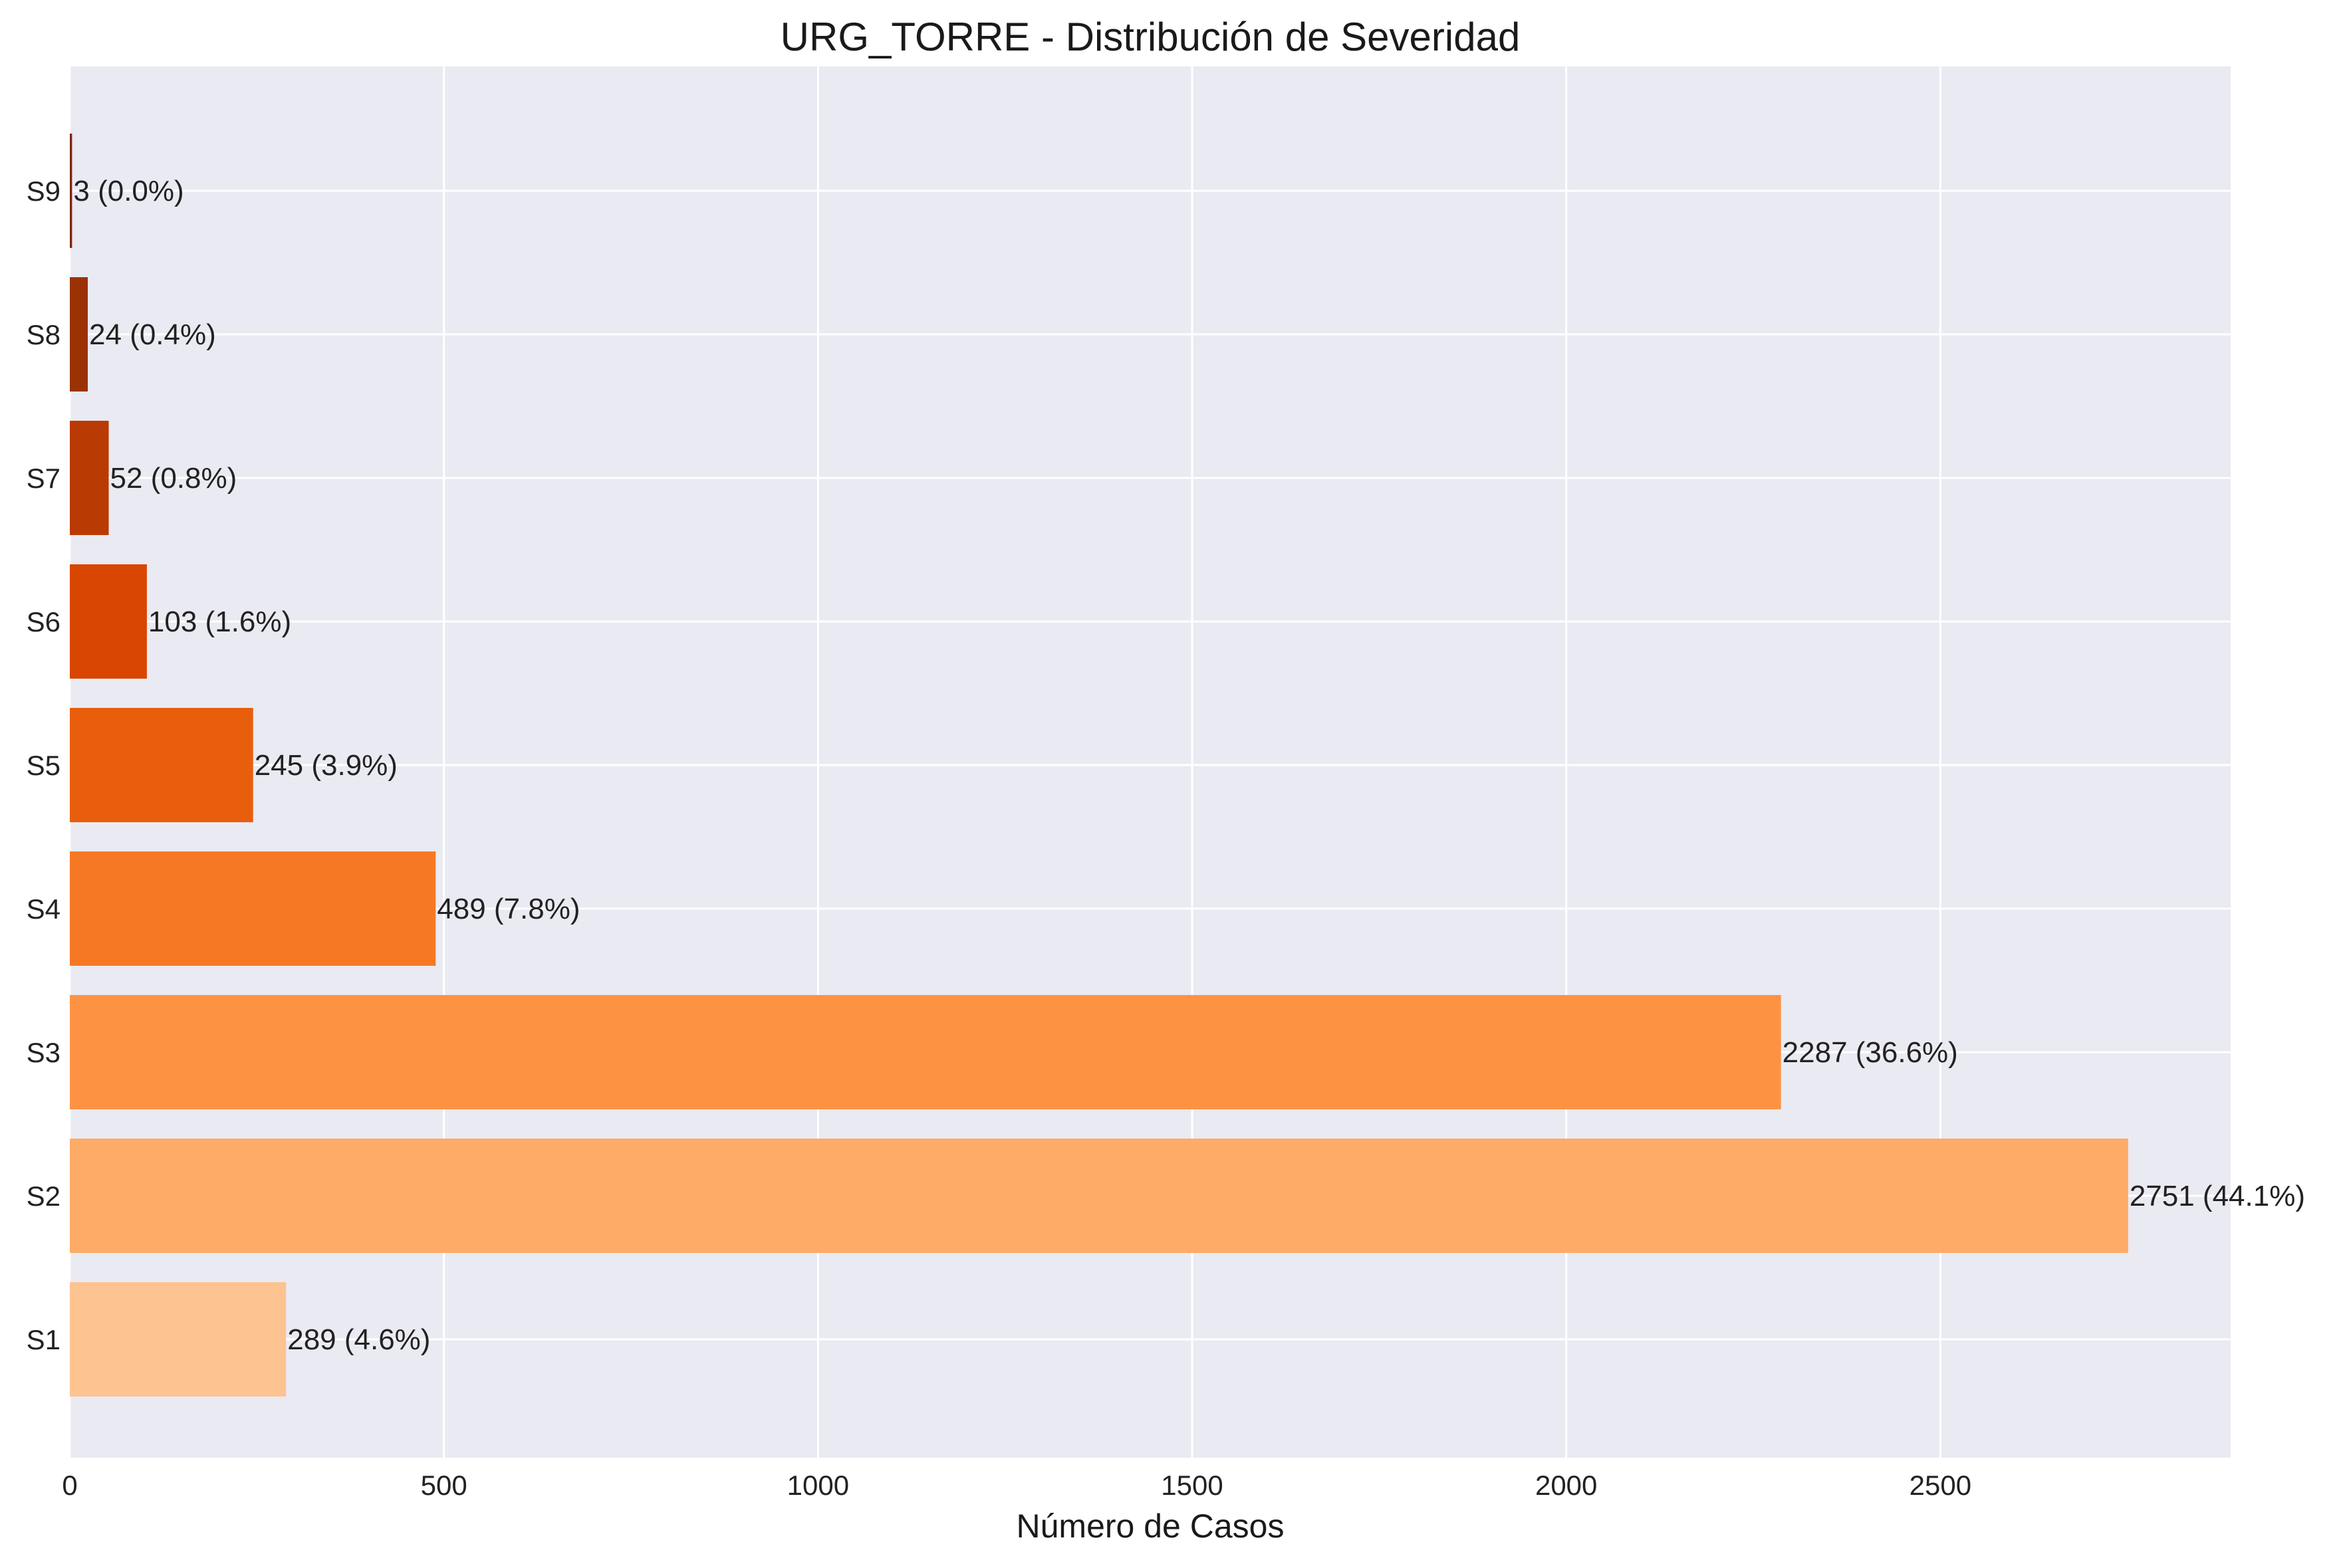 This screenshot has width=2347, height=1568. I want to click on y-tick-label-s8: S8, so click(44, 334).